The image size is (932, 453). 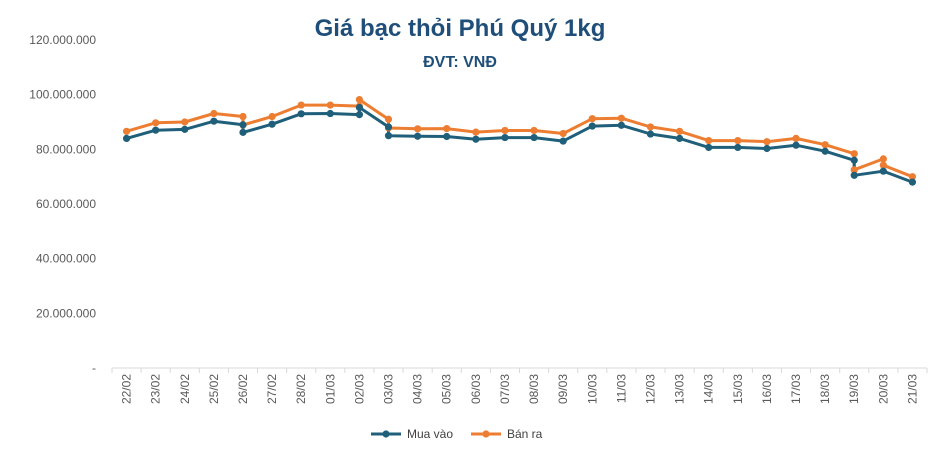 What do you see at coordinates (66, 259) in the screenshot?
I see `y-tick-label: 40.000.000` at bounding box center [66, 259].